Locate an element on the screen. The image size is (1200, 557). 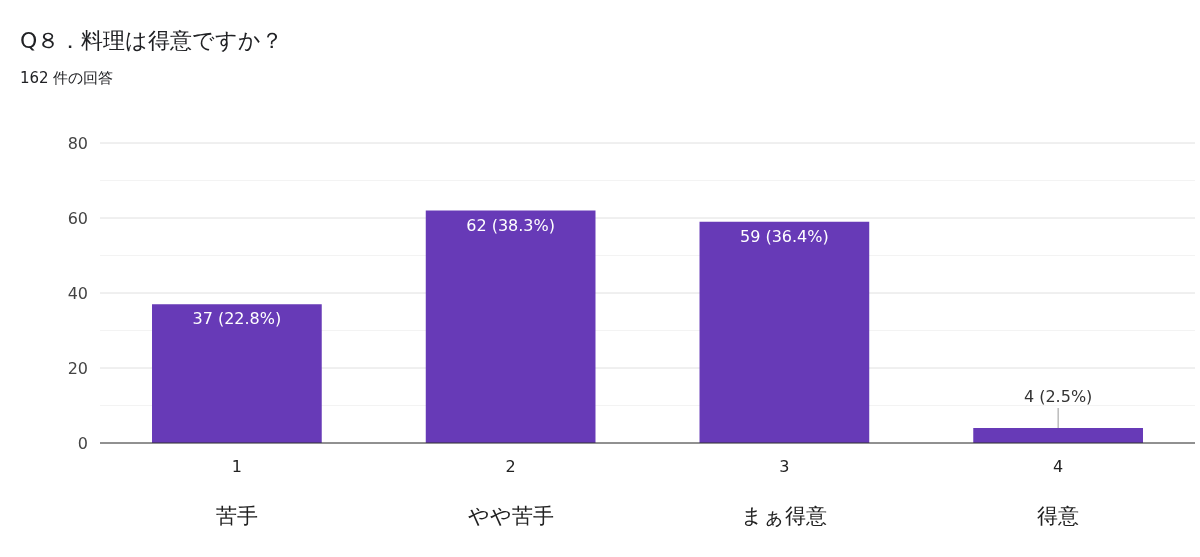
y-tick-label: 0 is located at coordinates (82, 443).